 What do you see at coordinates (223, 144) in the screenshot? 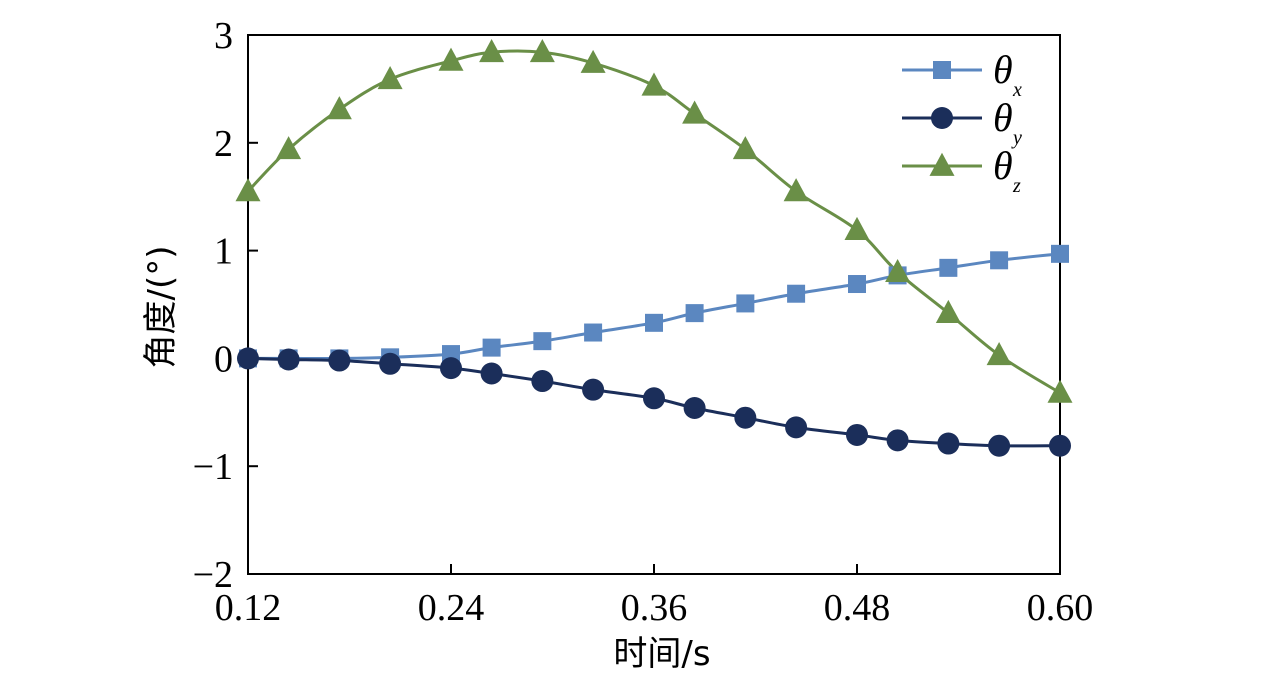
I see `y-tick-label: 2` at bounding box center [223, 144].